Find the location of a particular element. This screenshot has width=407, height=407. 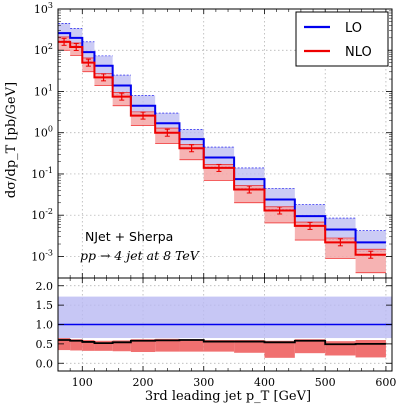

legend-label-lo: LO is located at coordinates (353, 28).